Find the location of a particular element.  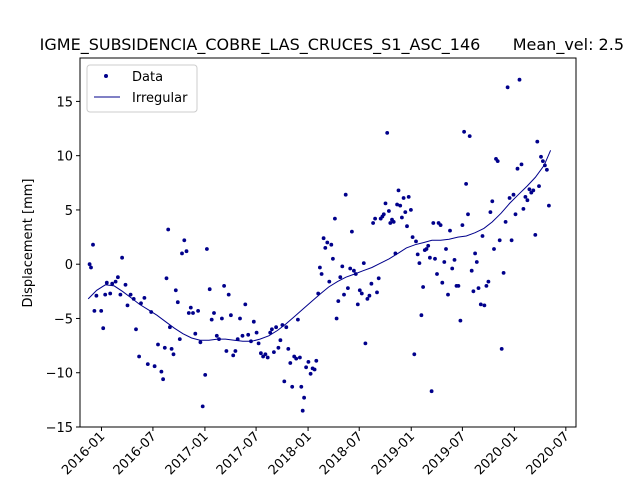

legend-irregular-label: Irregular is located at coordinates (160, 98).